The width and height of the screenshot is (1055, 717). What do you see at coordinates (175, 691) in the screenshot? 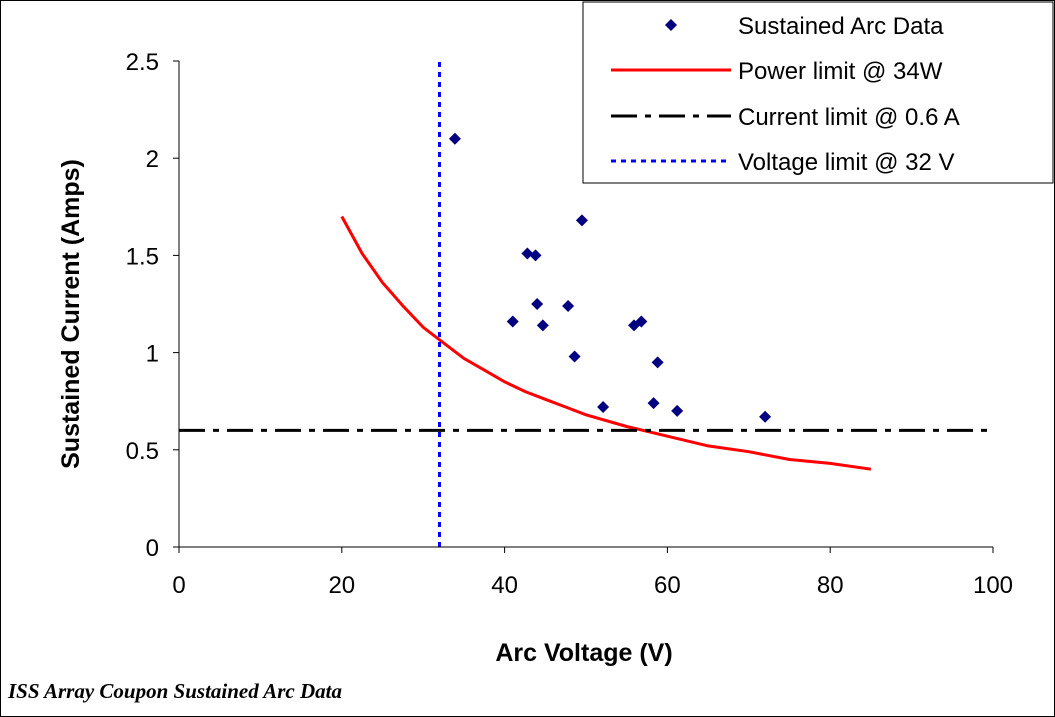
I see `figure-caption: ISS Array Coupon Sustained Arc Data` at bounding box center [175, 691].